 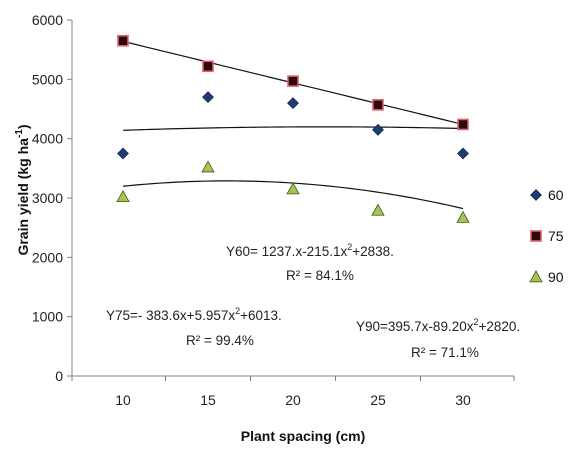 I want to click on r2-60: R² = 84.1%, so click(x=320, y=275).